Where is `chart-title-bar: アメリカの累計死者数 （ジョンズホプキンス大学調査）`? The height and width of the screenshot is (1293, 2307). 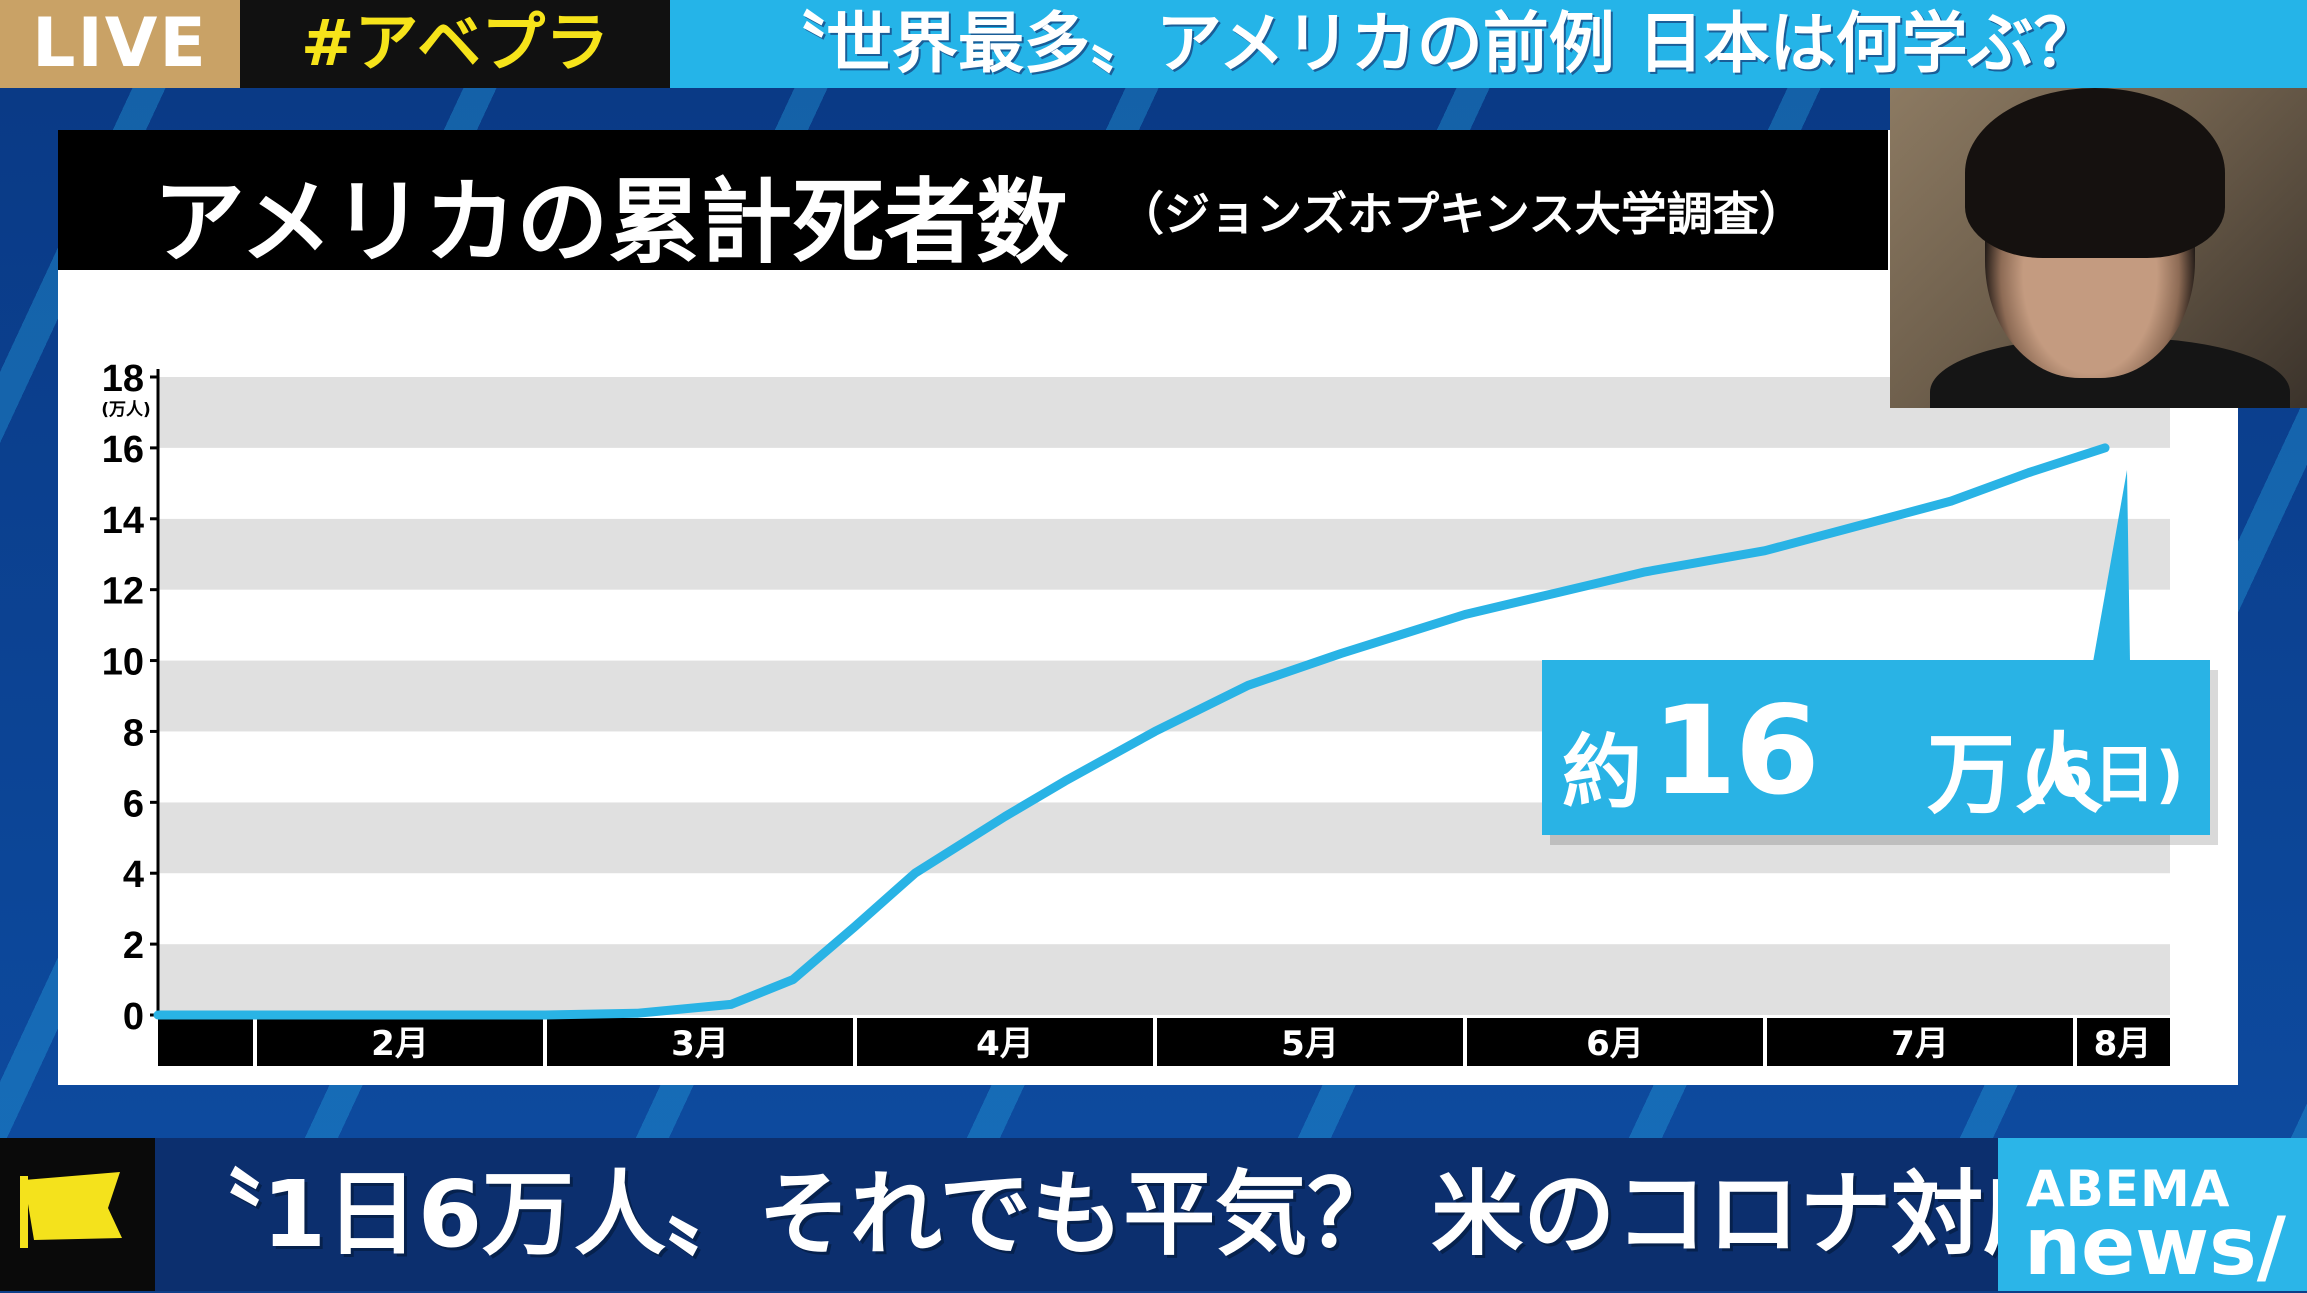 chart-title-bar: アメリカの累計死者数 （ジョンズホプキンス大学調査） is located at coordinates (973, 203).